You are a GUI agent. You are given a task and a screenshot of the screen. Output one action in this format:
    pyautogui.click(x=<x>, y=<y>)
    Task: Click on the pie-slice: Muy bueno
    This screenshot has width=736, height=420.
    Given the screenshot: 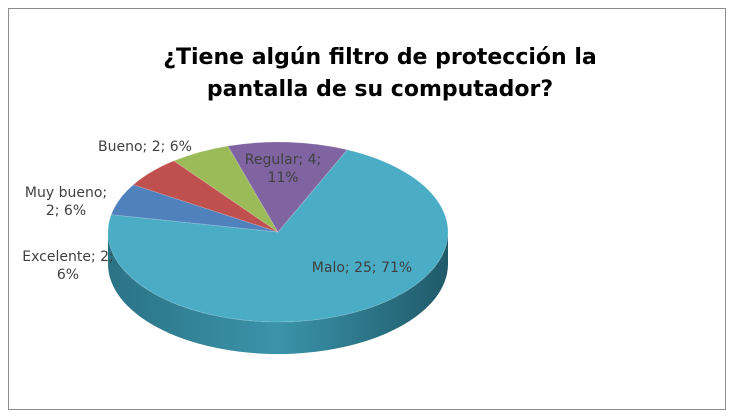 What is the action you would take?
    pyautogui.click(x=205, y=196)
    